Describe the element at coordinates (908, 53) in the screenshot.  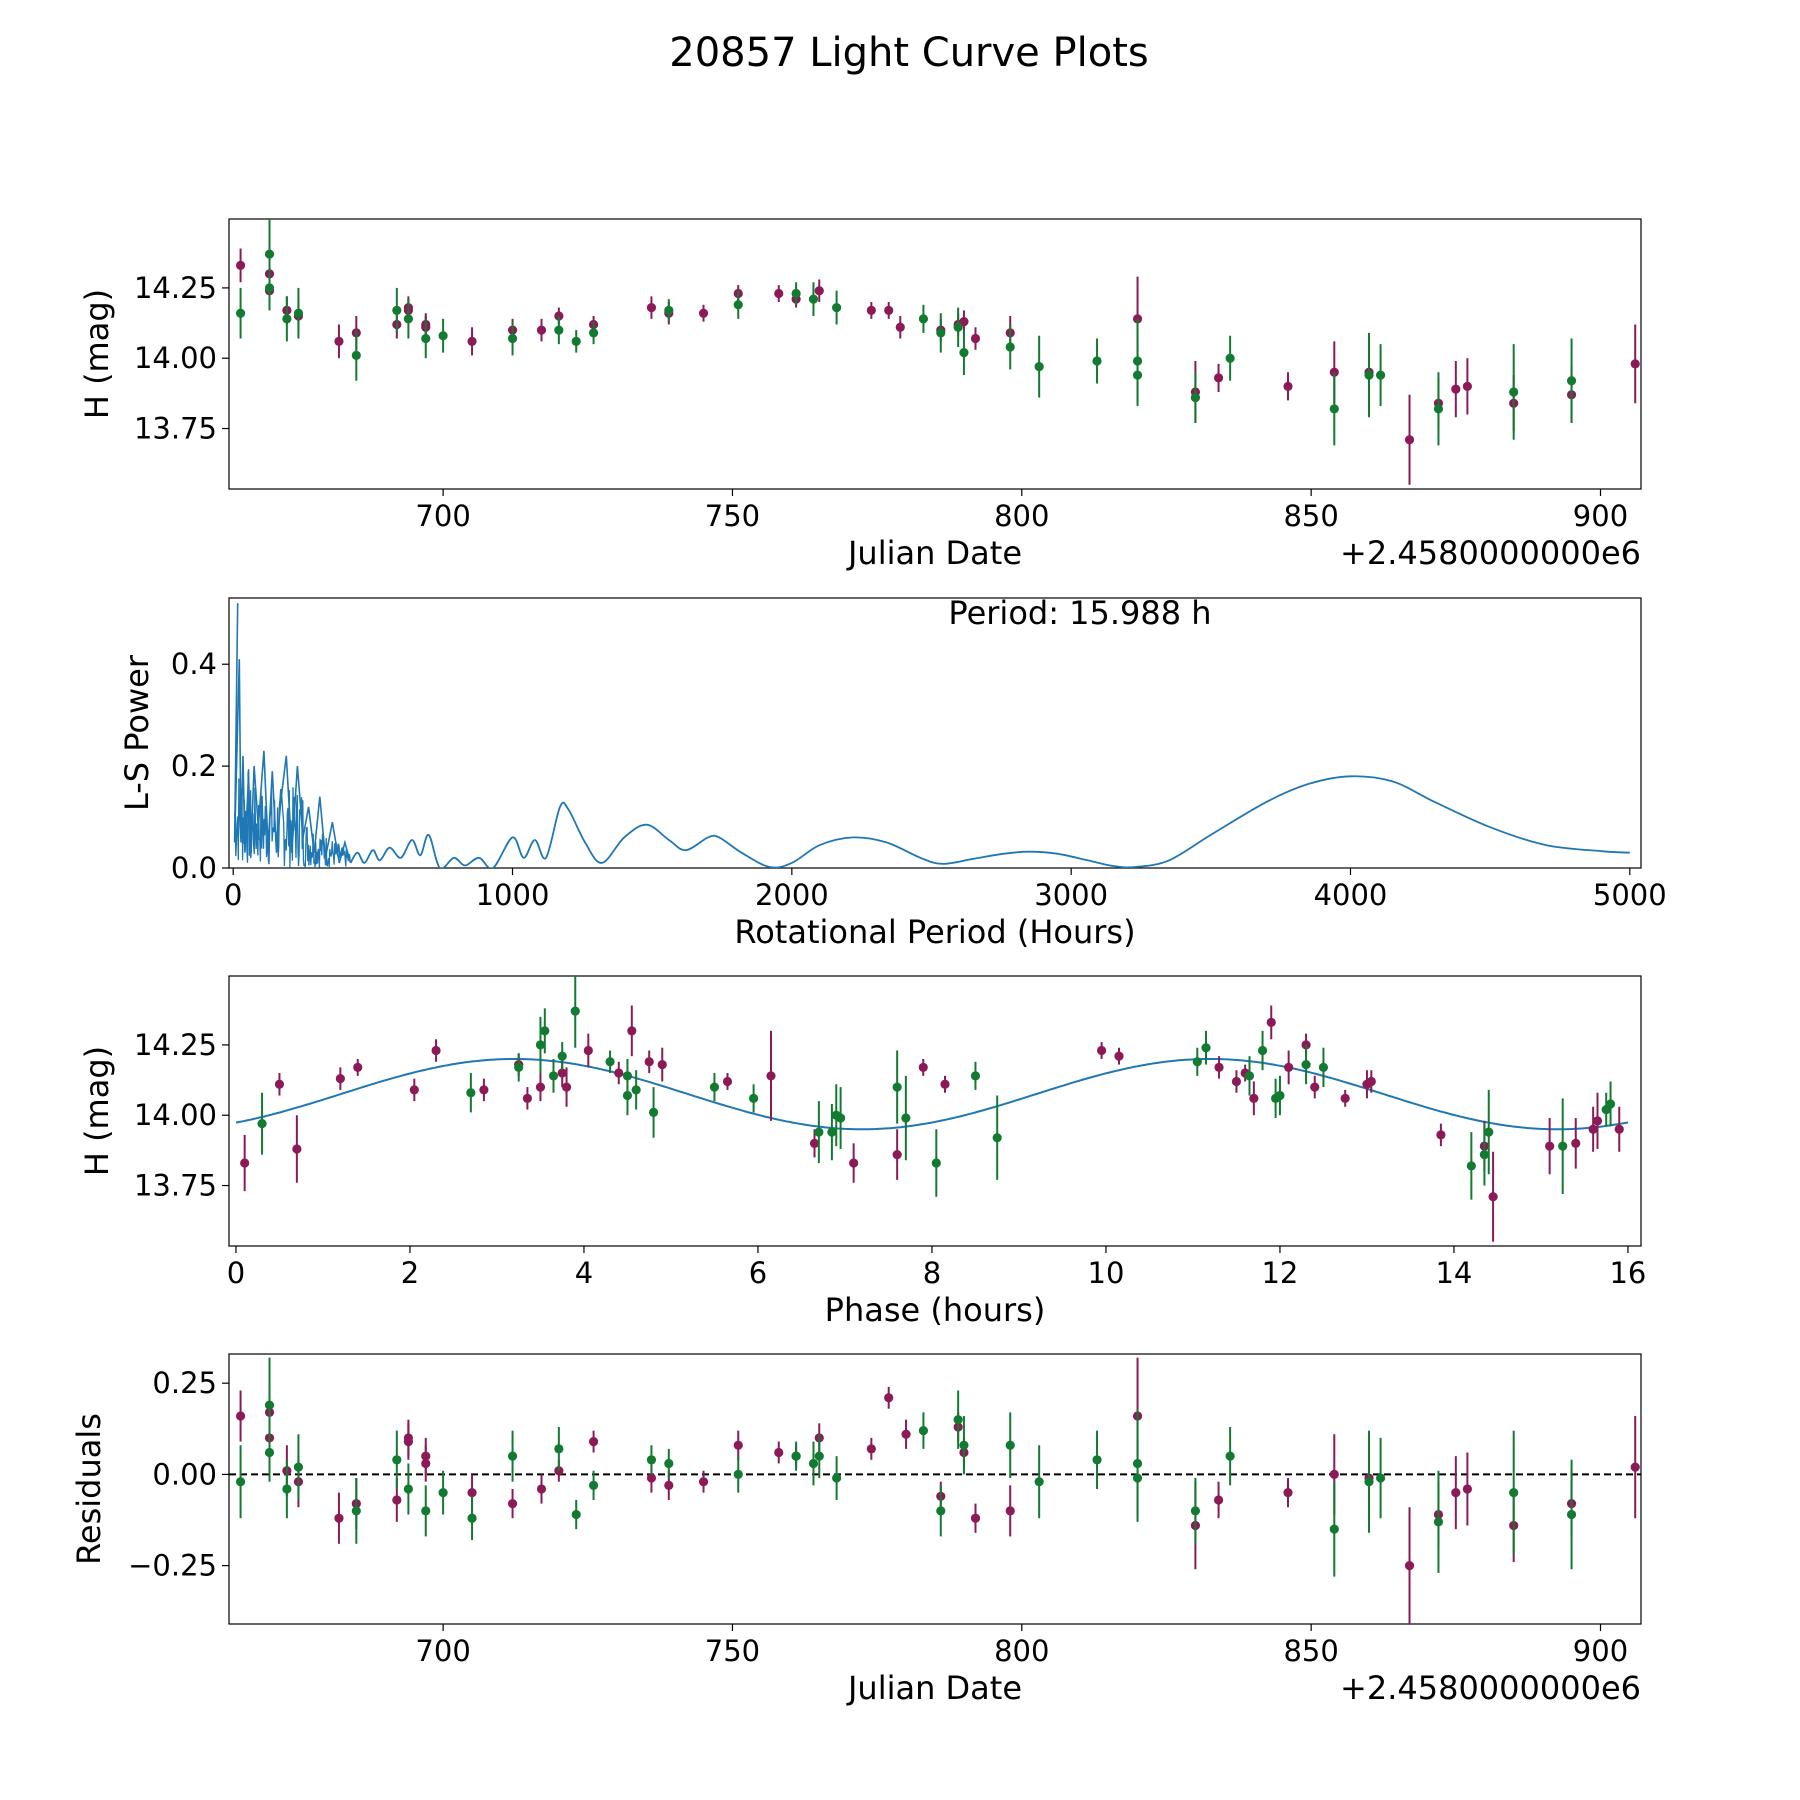
I see `figure-title: 20857 Light Curve Plots` at that location.